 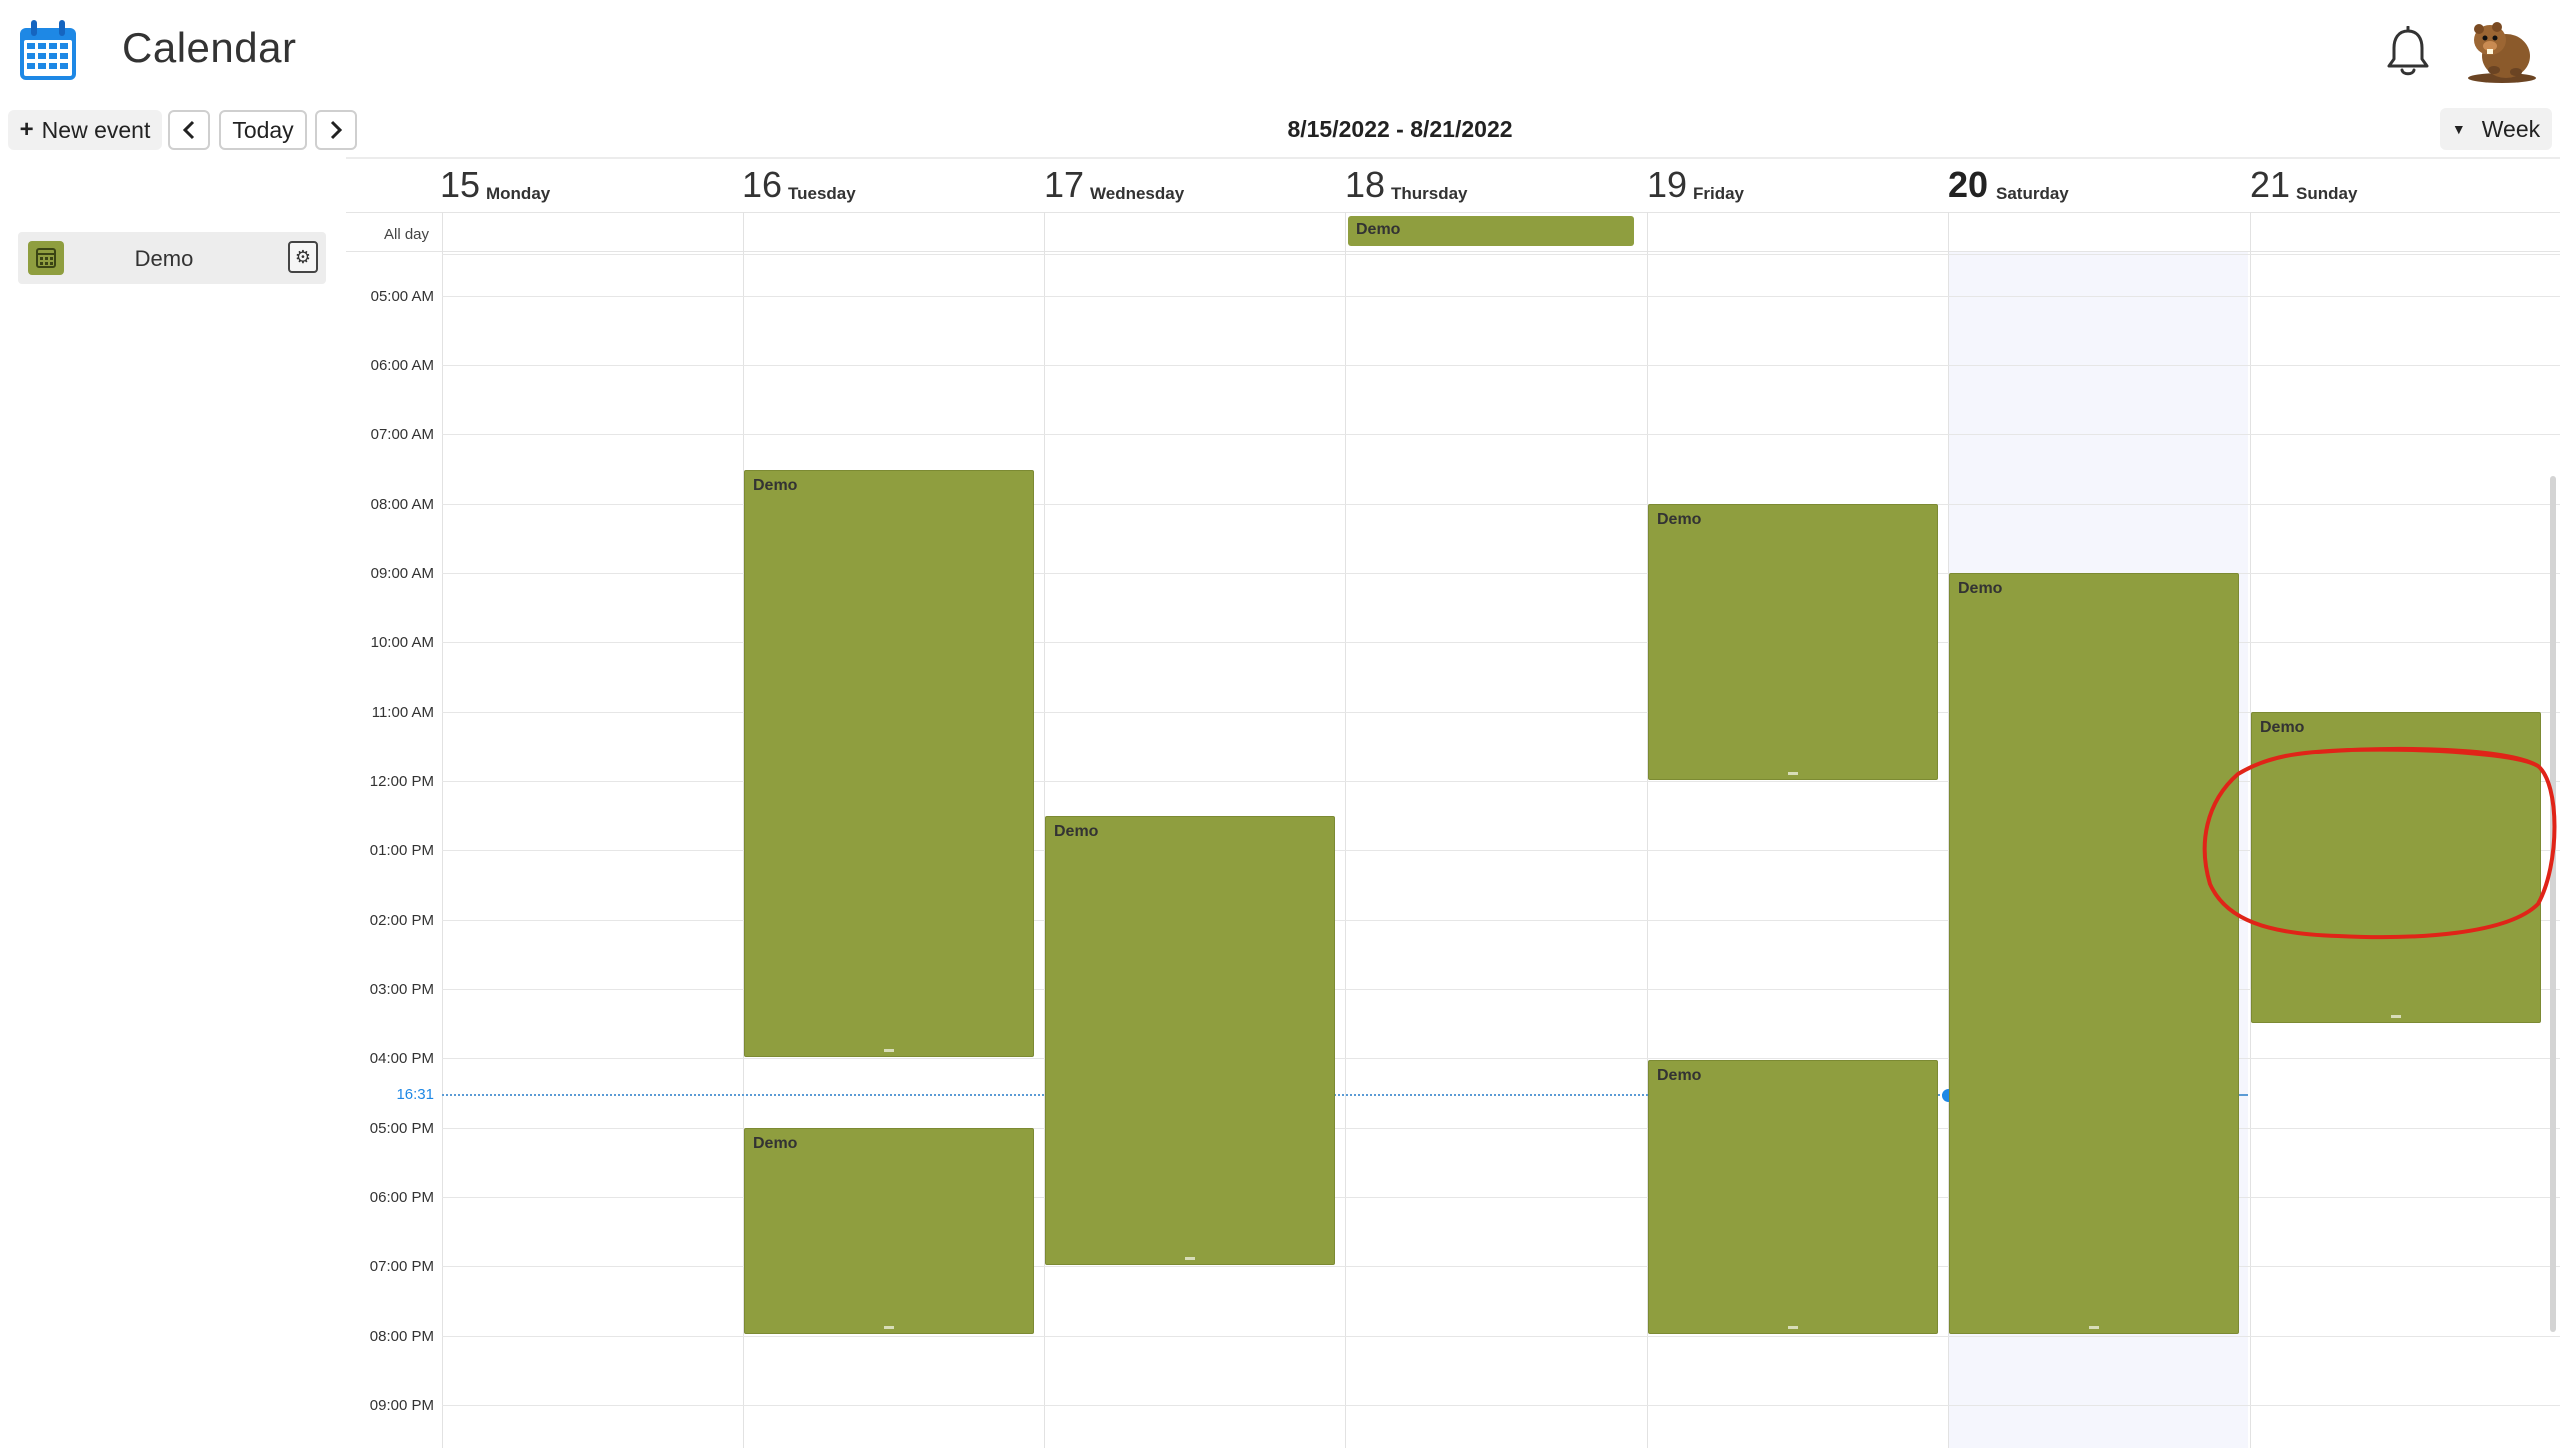 I want to click on day-number: 15, so click(x=460, y=184).